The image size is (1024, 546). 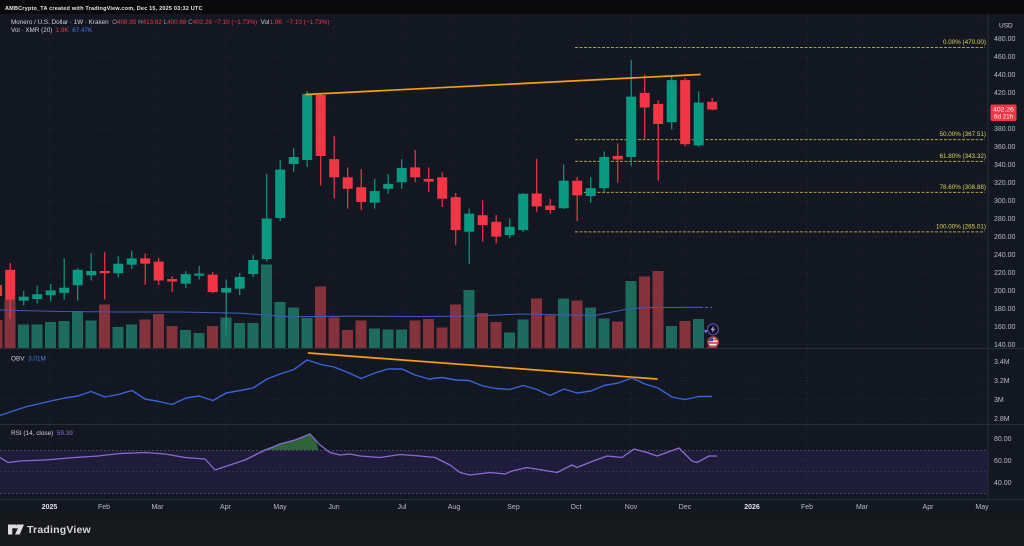 I want to click on svg-text: 200.00, so click(x=1005, y=291).